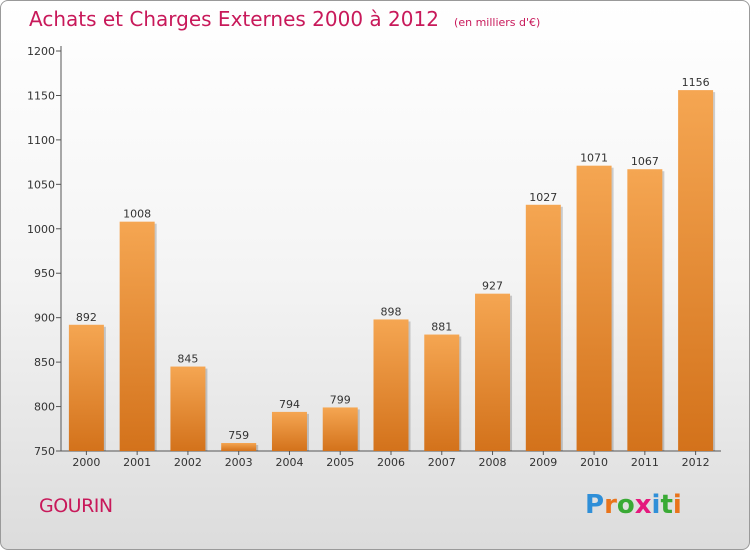 This screenshot has width=750, height=550. Describe the element at coordinates (492, 286) in the screenshot. I see `data-label: 927` at that location.